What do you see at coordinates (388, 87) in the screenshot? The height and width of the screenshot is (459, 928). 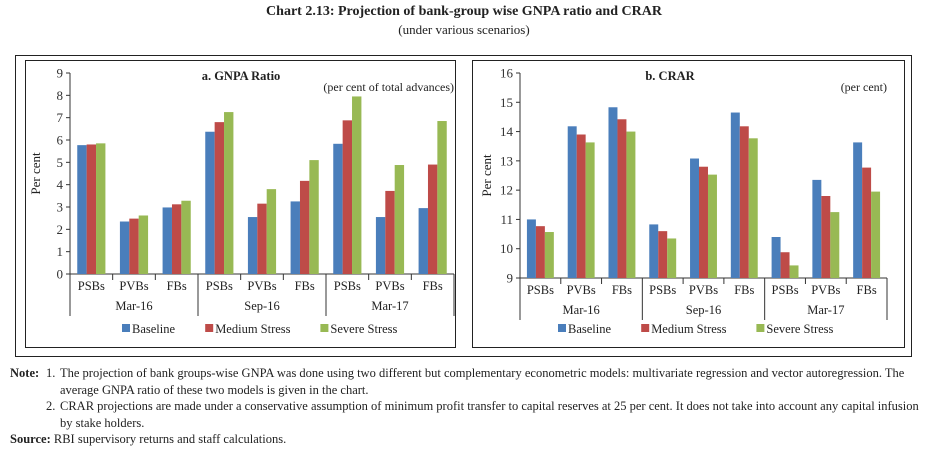 I see `unit-note: (per cent of total advances)` at bounding box center [388, 87].